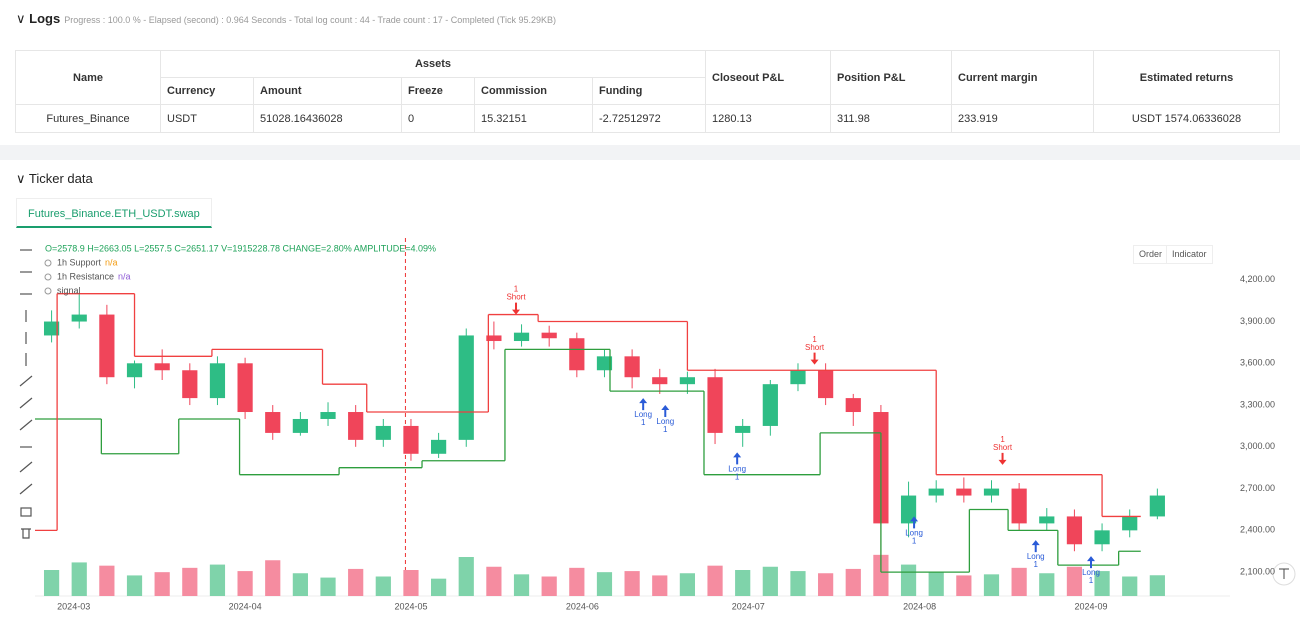 This screenshot has width=1300, height=630. What do you see at coordinates (1090, 606) in the screenshot?
I see `x-tick-label: 2024-09` at bounding box center [1090, 606].